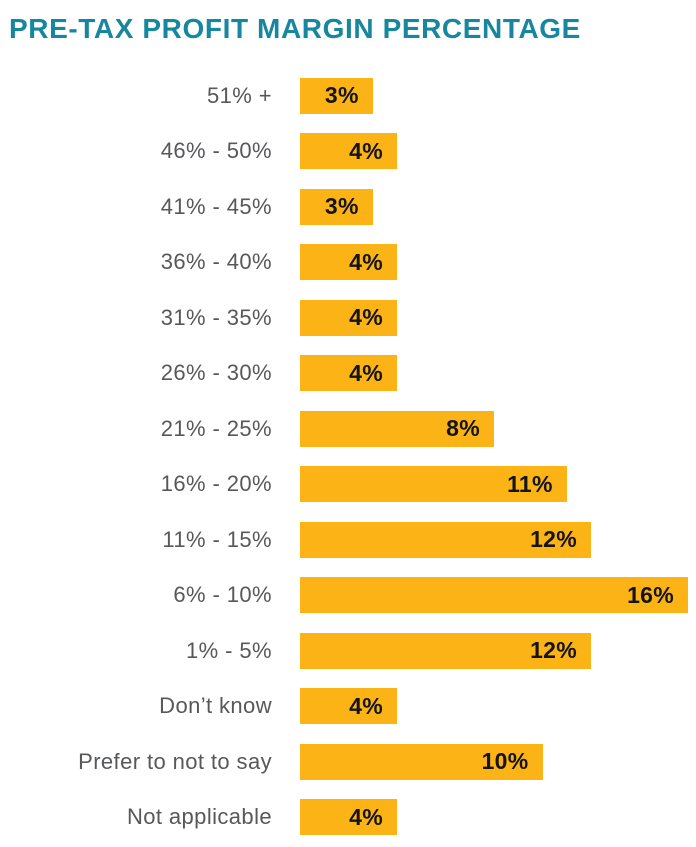 The image size is (696, 847). What do you see at coordinates (216, 317) in the screenshot?
I see `category-label: 31% - 35%` at bounding box center [216, 317].